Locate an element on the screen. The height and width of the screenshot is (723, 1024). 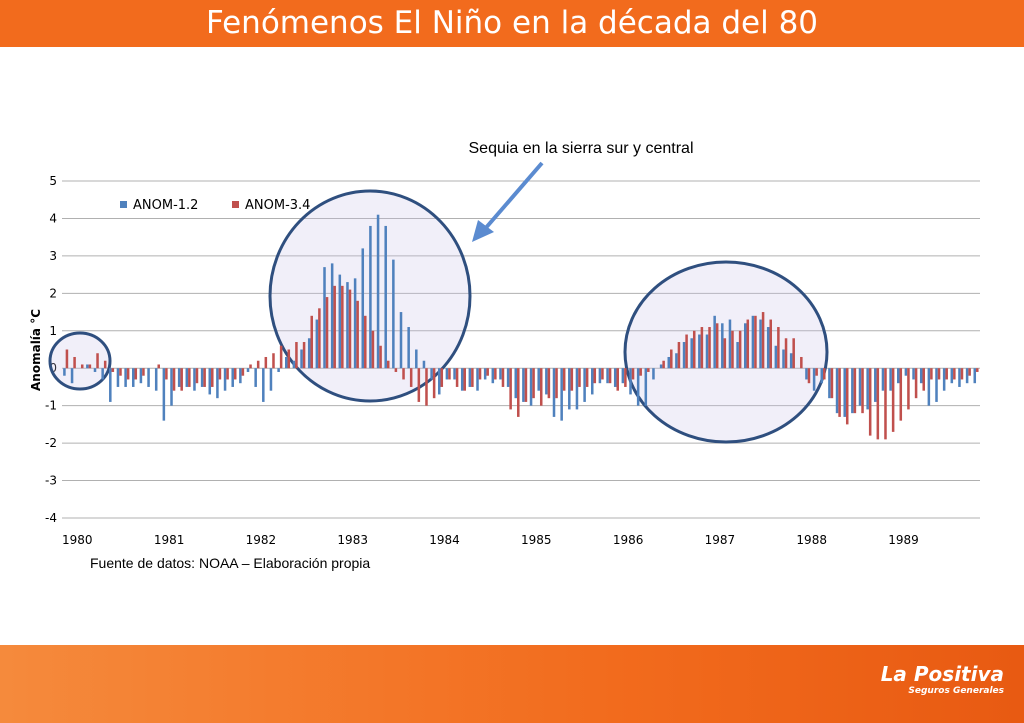
y-tick-label: 1 is located at coordinates (53, 331).